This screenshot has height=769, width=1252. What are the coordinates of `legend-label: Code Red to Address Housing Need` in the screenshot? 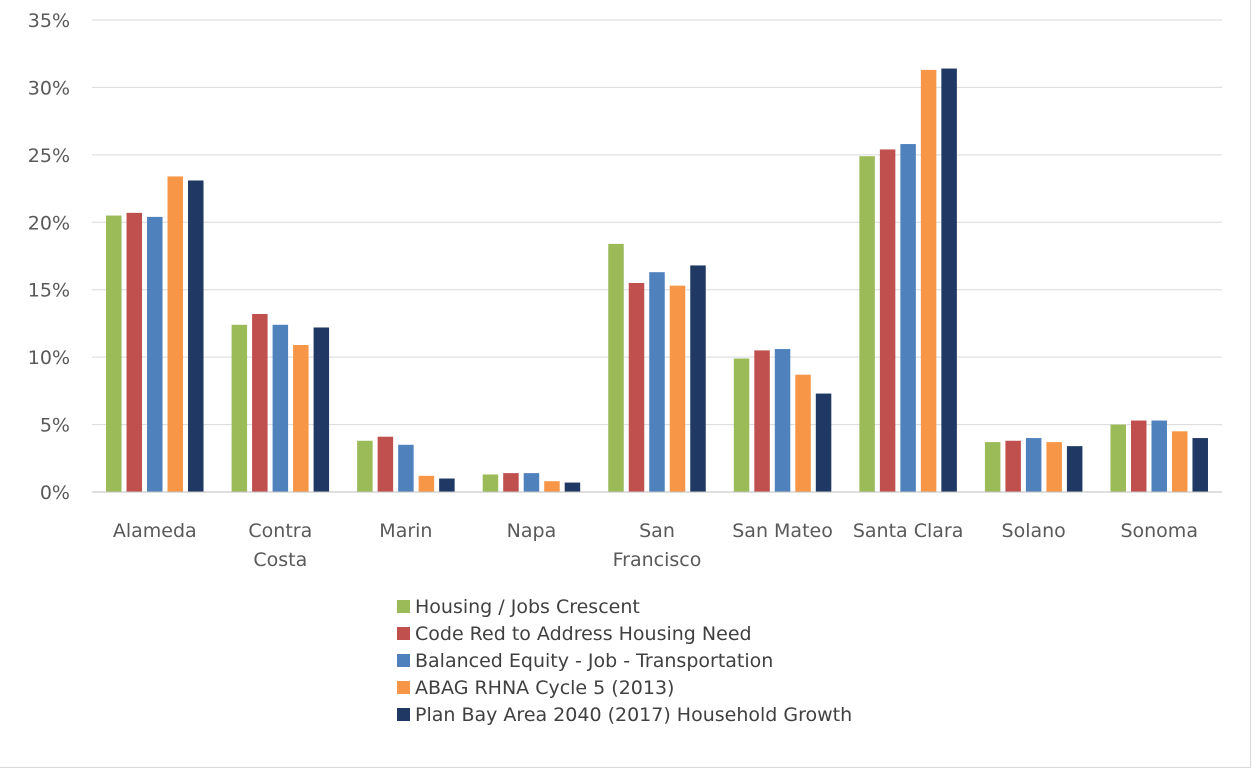 It's located at (583, 633).